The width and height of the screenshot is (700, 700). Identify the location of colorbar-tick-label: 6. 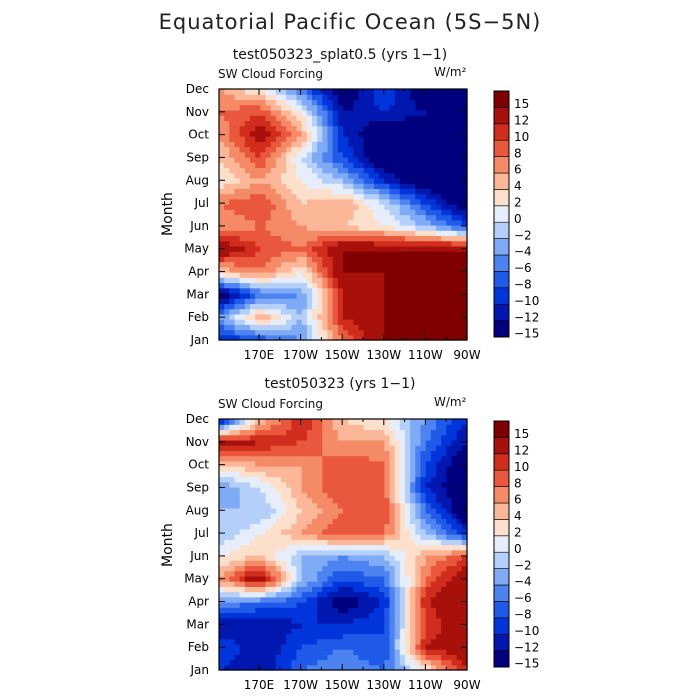
(518, 500).